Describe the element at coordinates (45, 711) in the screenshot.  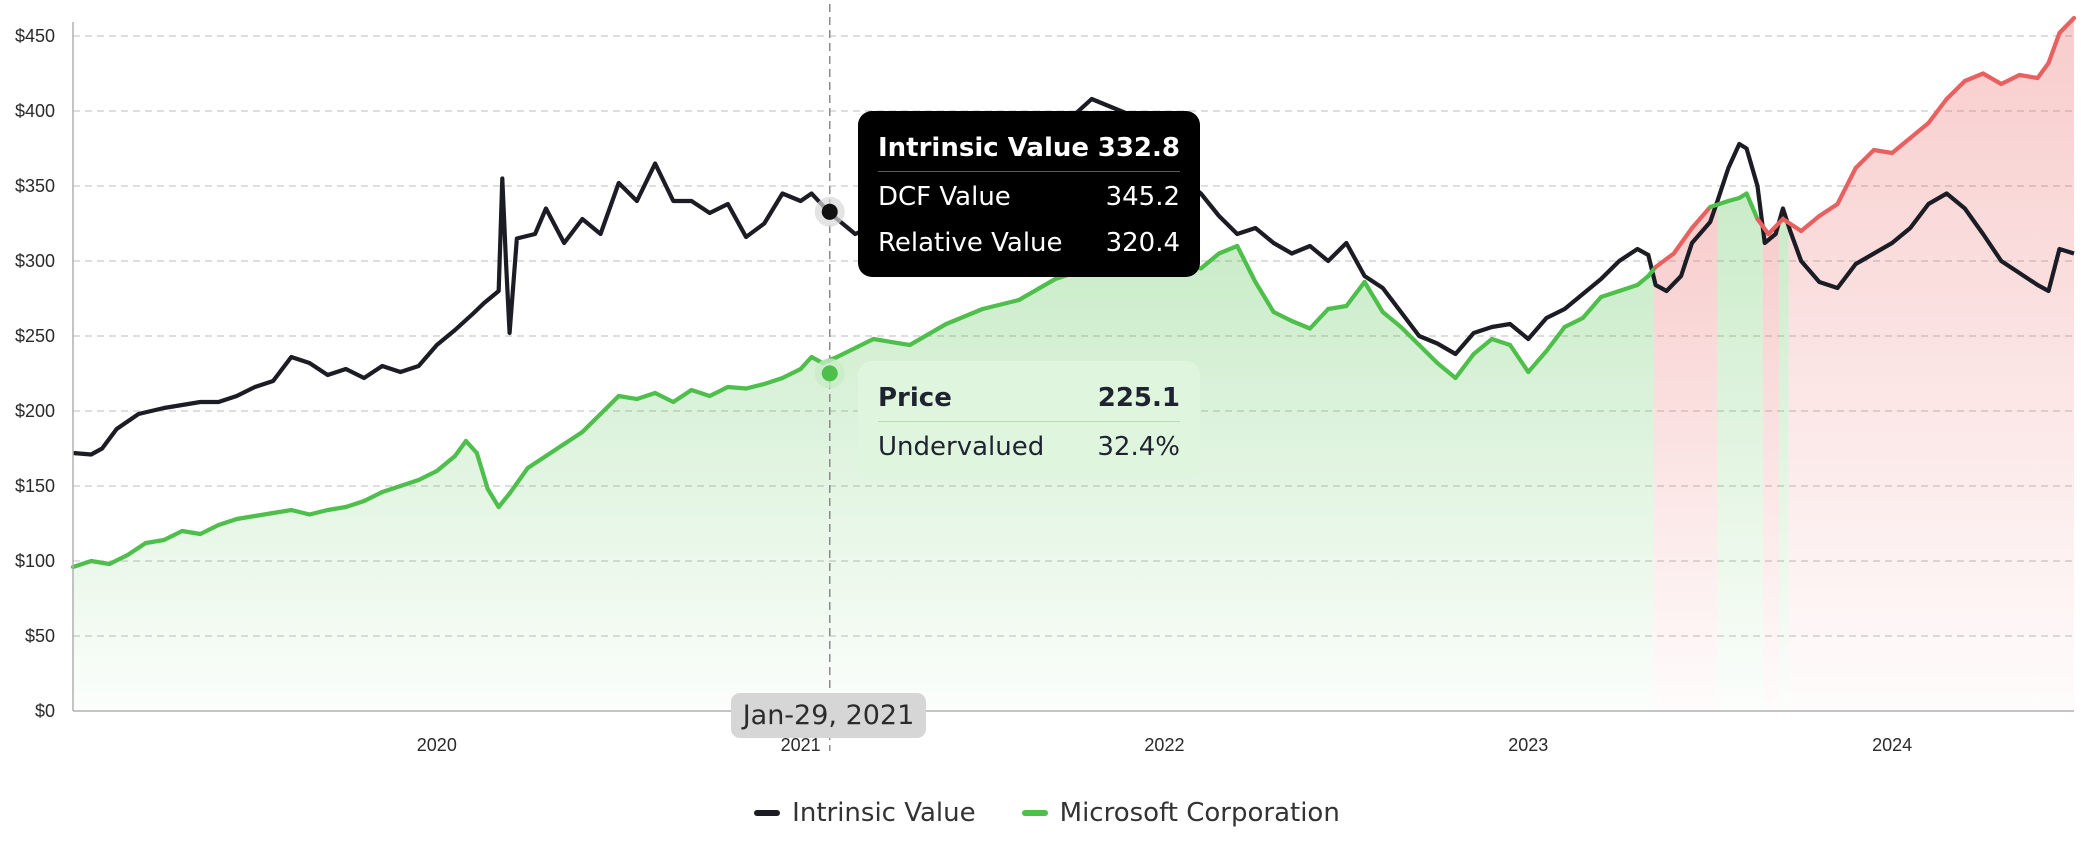
I see `y-tick-label: $0` at that location.